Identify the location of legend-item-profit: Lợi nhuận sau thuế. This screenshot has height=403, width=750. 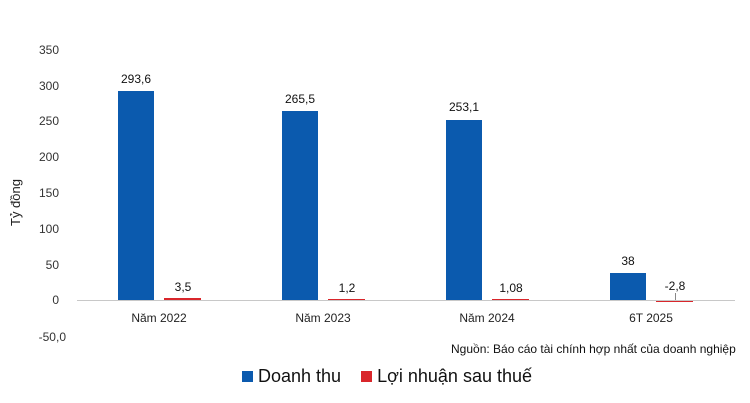
(446, 376).